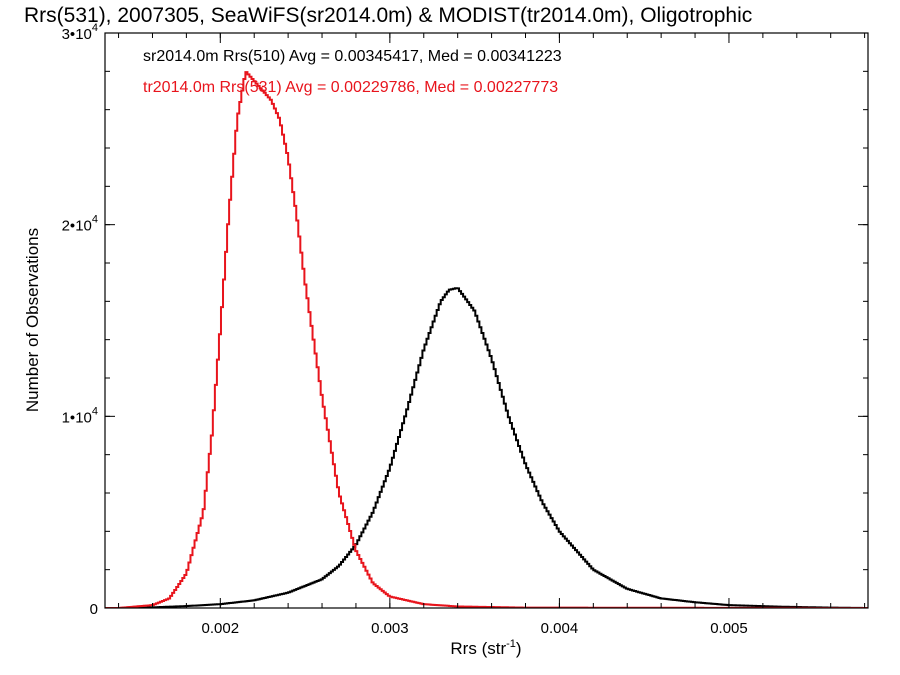 This screenshot has height=675, width=900. I want to click on x-tick-label-1: 0.003, so click(390, 628).